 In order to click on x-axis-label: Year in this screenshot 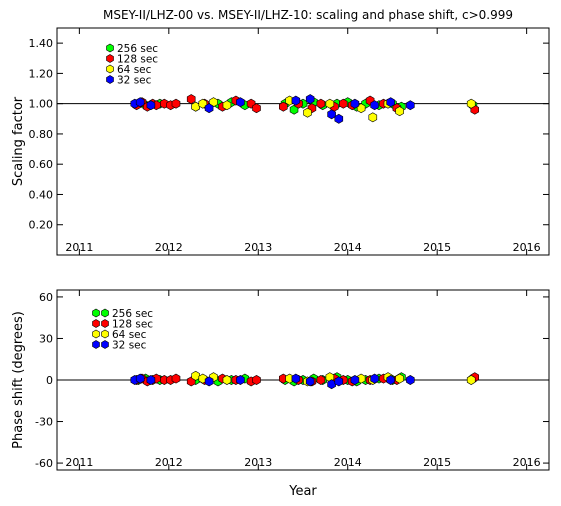, I will do `click(302, 491)`.